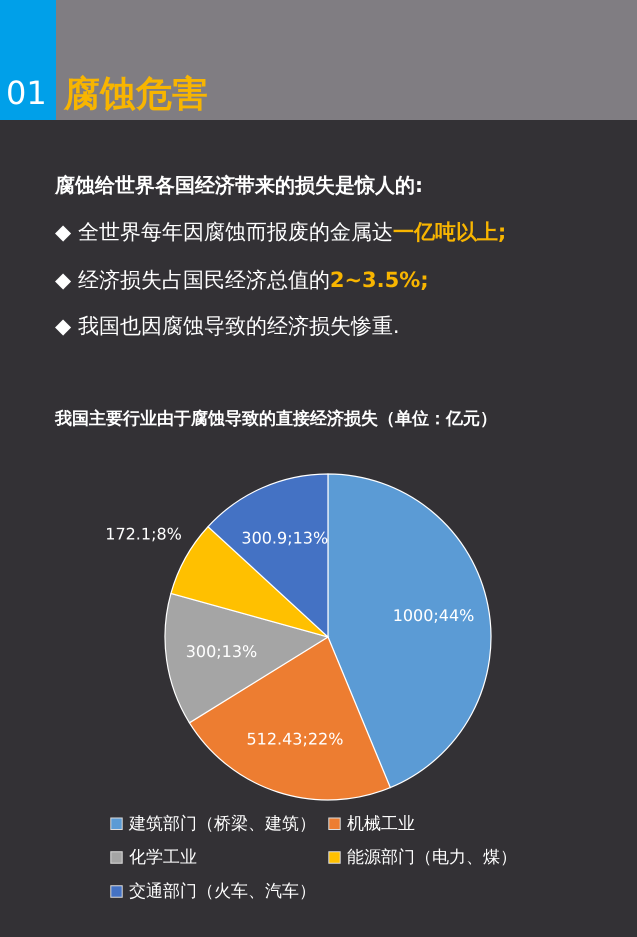 This screenshot has height=937, width=637. What do you see at coordinates (26, 93) in the screenshot?
I see `text: 01` at bounding box center [26, 93].